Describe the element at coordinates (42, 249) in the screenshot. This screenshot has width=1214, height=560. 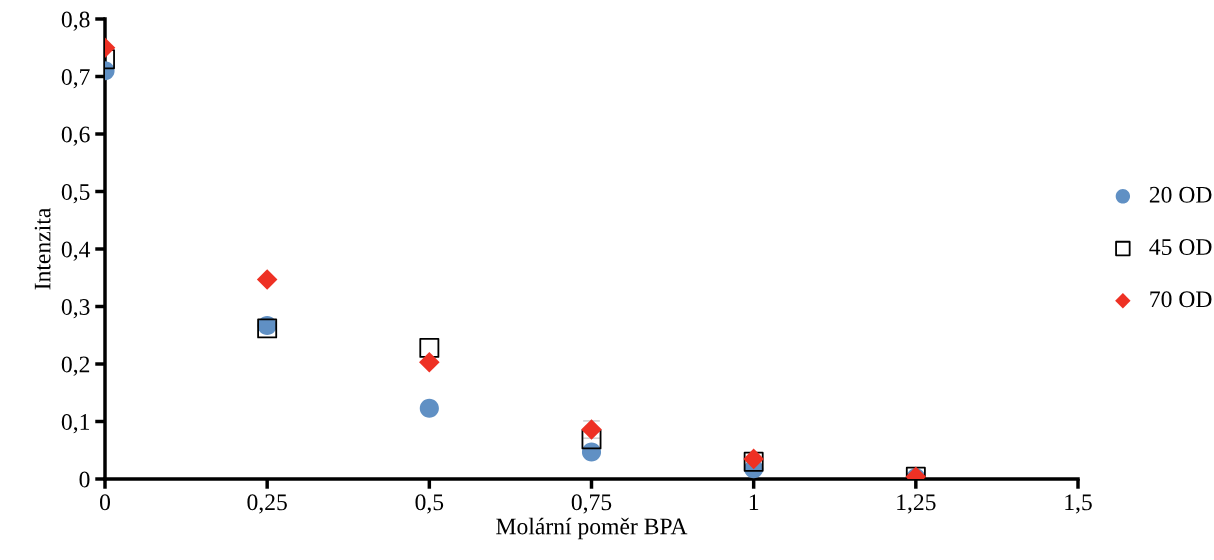
I see `y-axis-title: Intenzita` at that location.